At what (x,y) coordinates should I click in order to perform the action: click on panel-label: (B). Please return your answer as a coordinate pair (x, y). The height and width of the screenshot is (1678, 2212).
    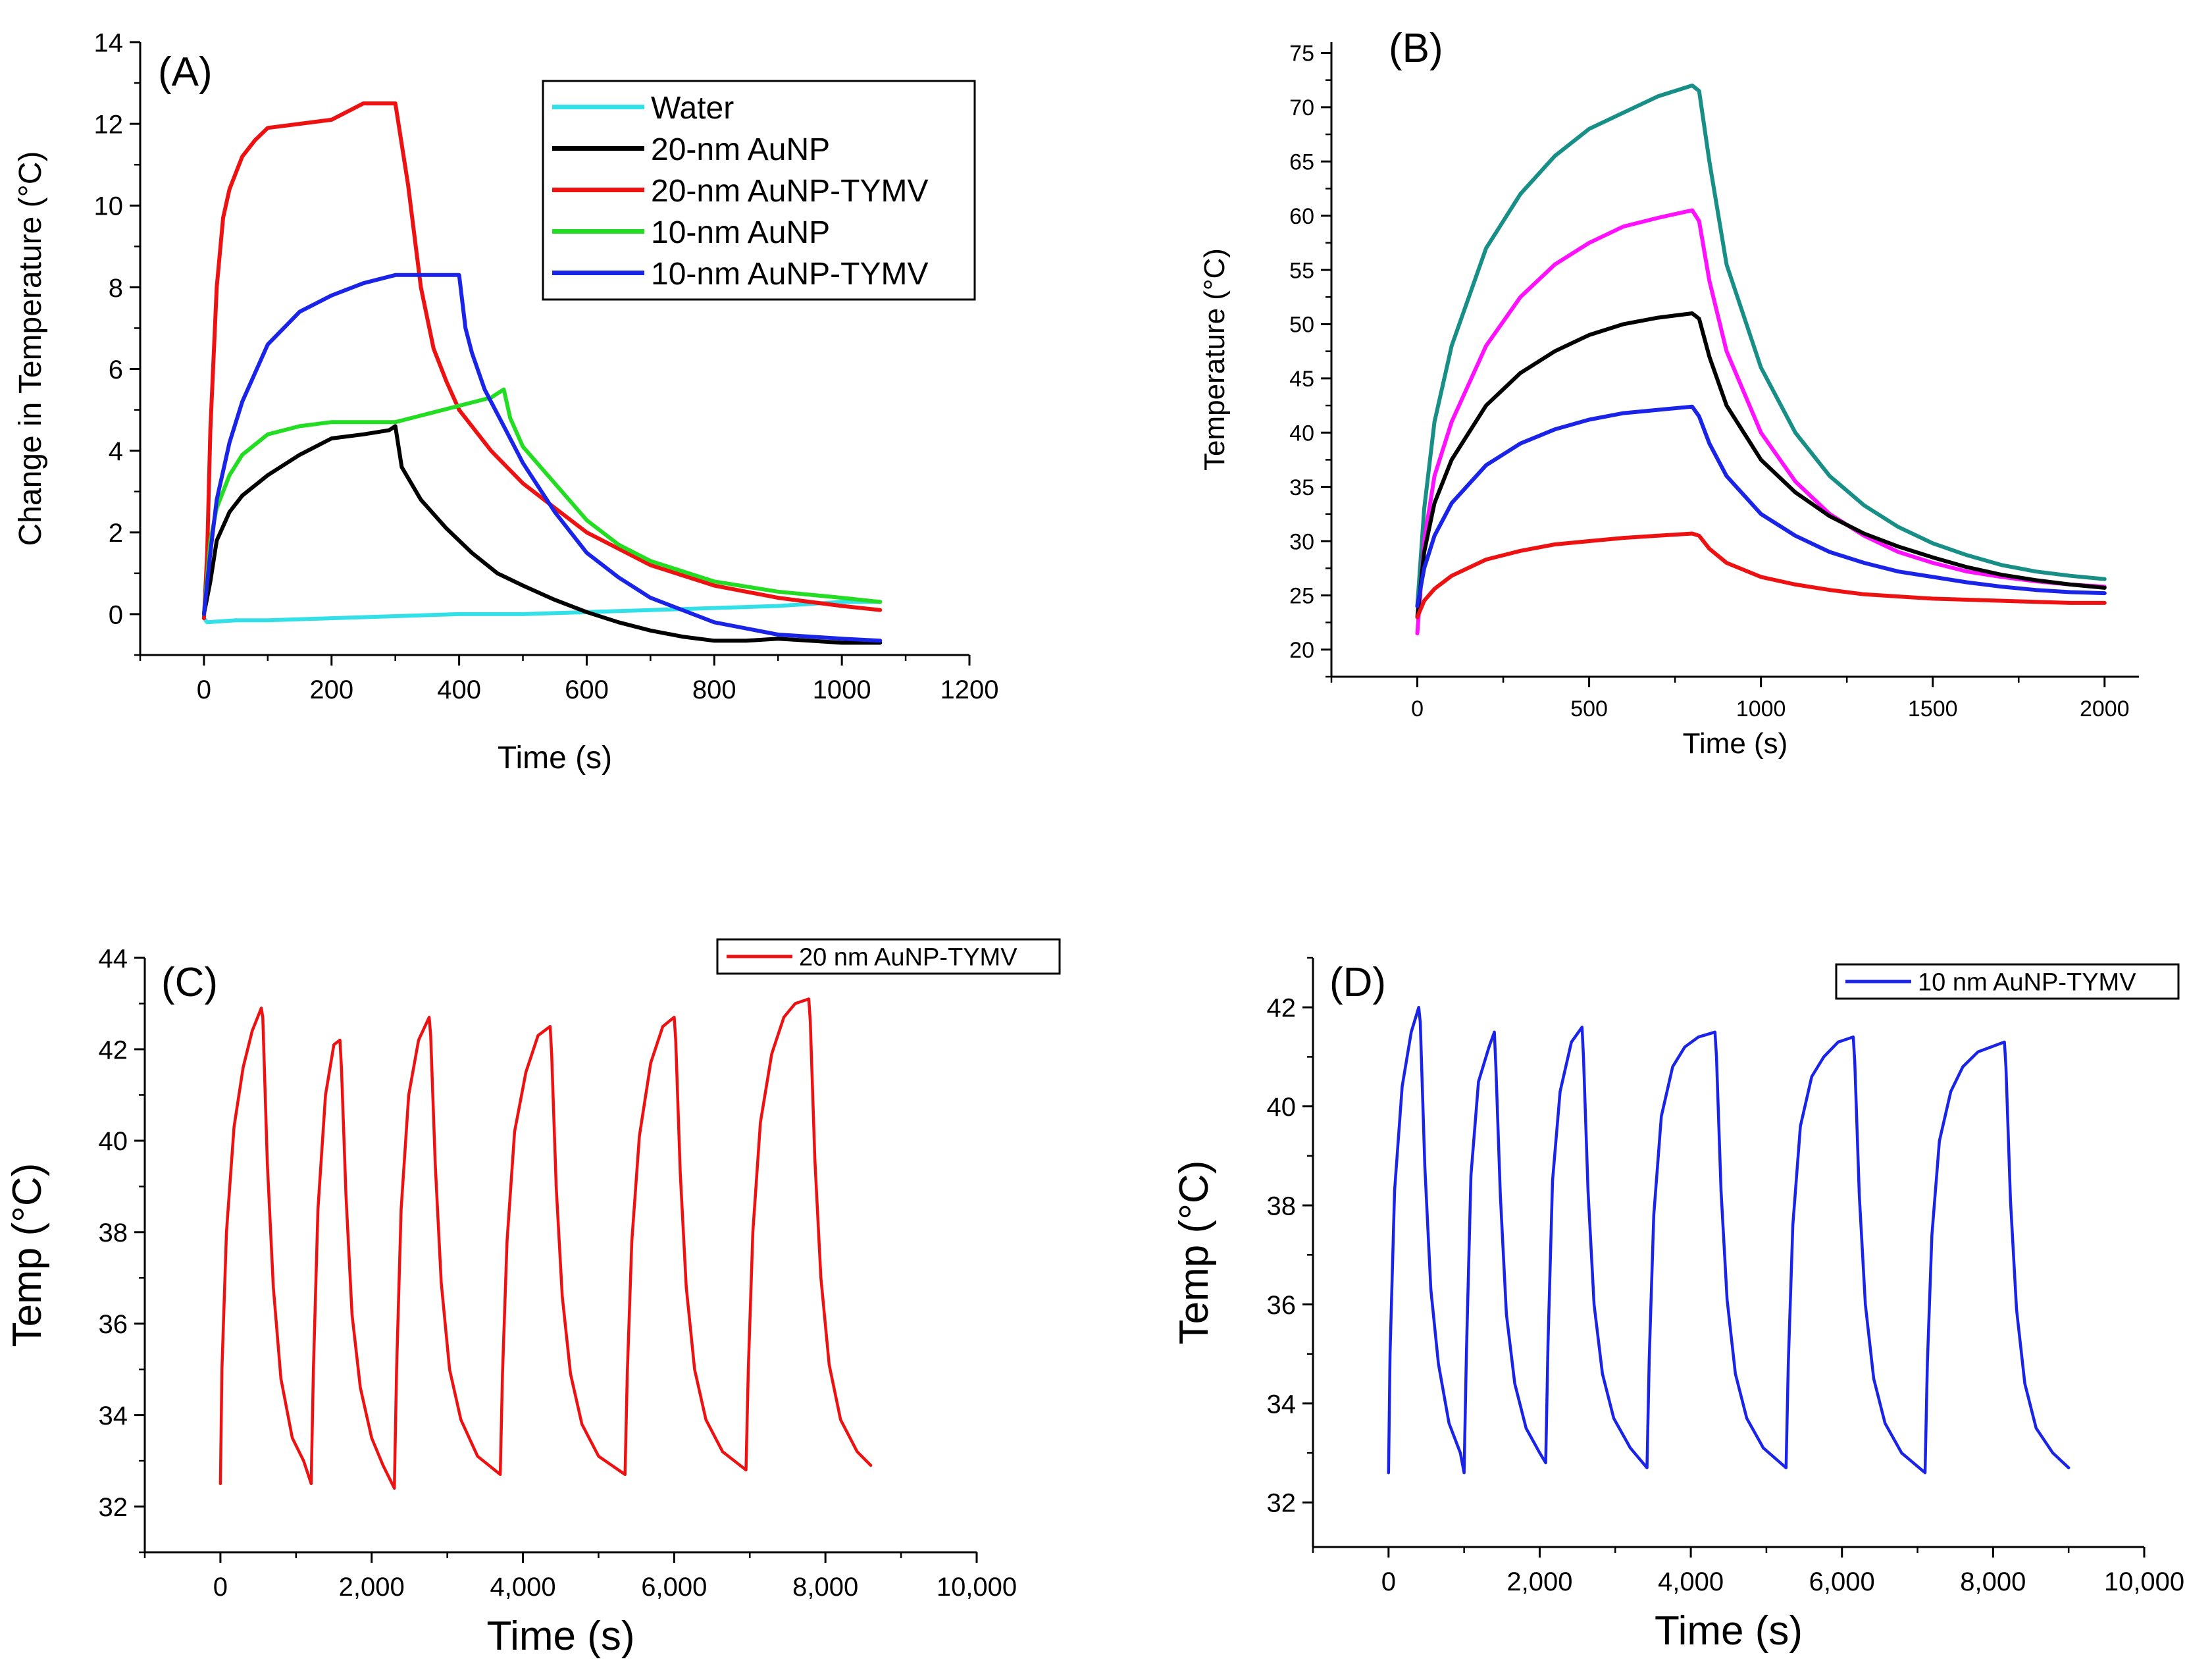
    Looking at the image, I should click on (1416, 48).